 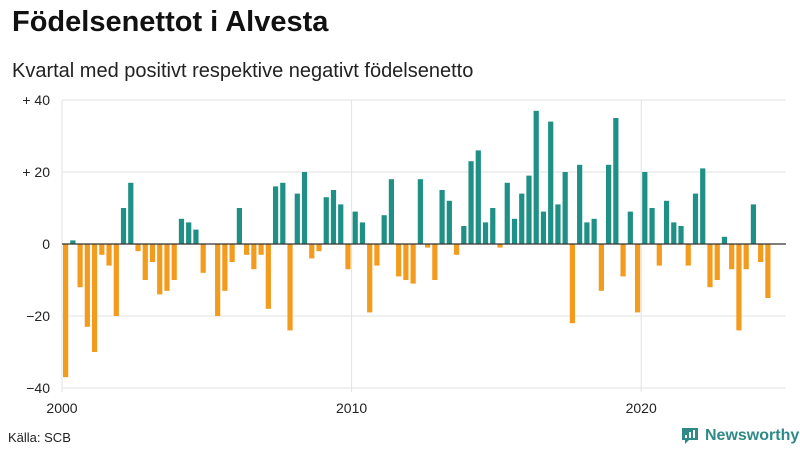 I want to click on brand-logo: Newsworthy, so click(x=739, y=436).